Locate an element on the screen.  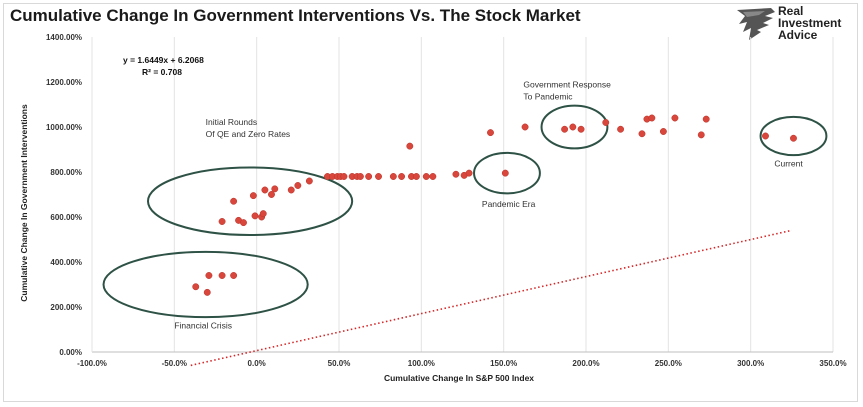
x-tick-label: -100.0% is located at coordinates (92, 363).